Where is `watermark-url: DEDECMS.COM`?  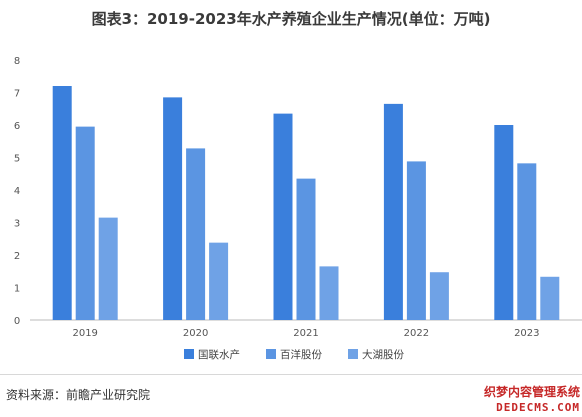 watermark-url: DEDECMS.COM is located at coordinates (538, 407).